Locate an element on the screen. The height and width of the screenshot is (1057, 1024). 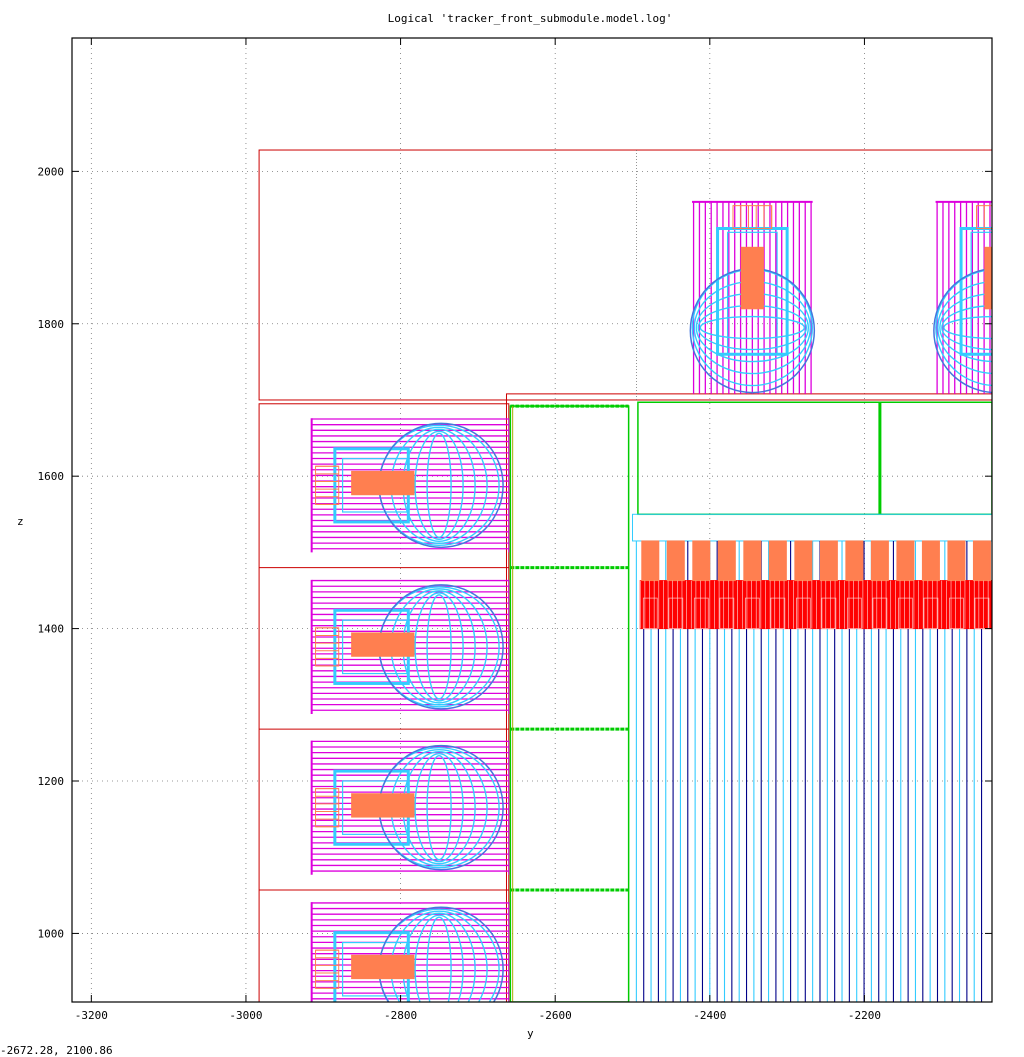
y-tick-label: 1400 is located at coordinates (51, 629).